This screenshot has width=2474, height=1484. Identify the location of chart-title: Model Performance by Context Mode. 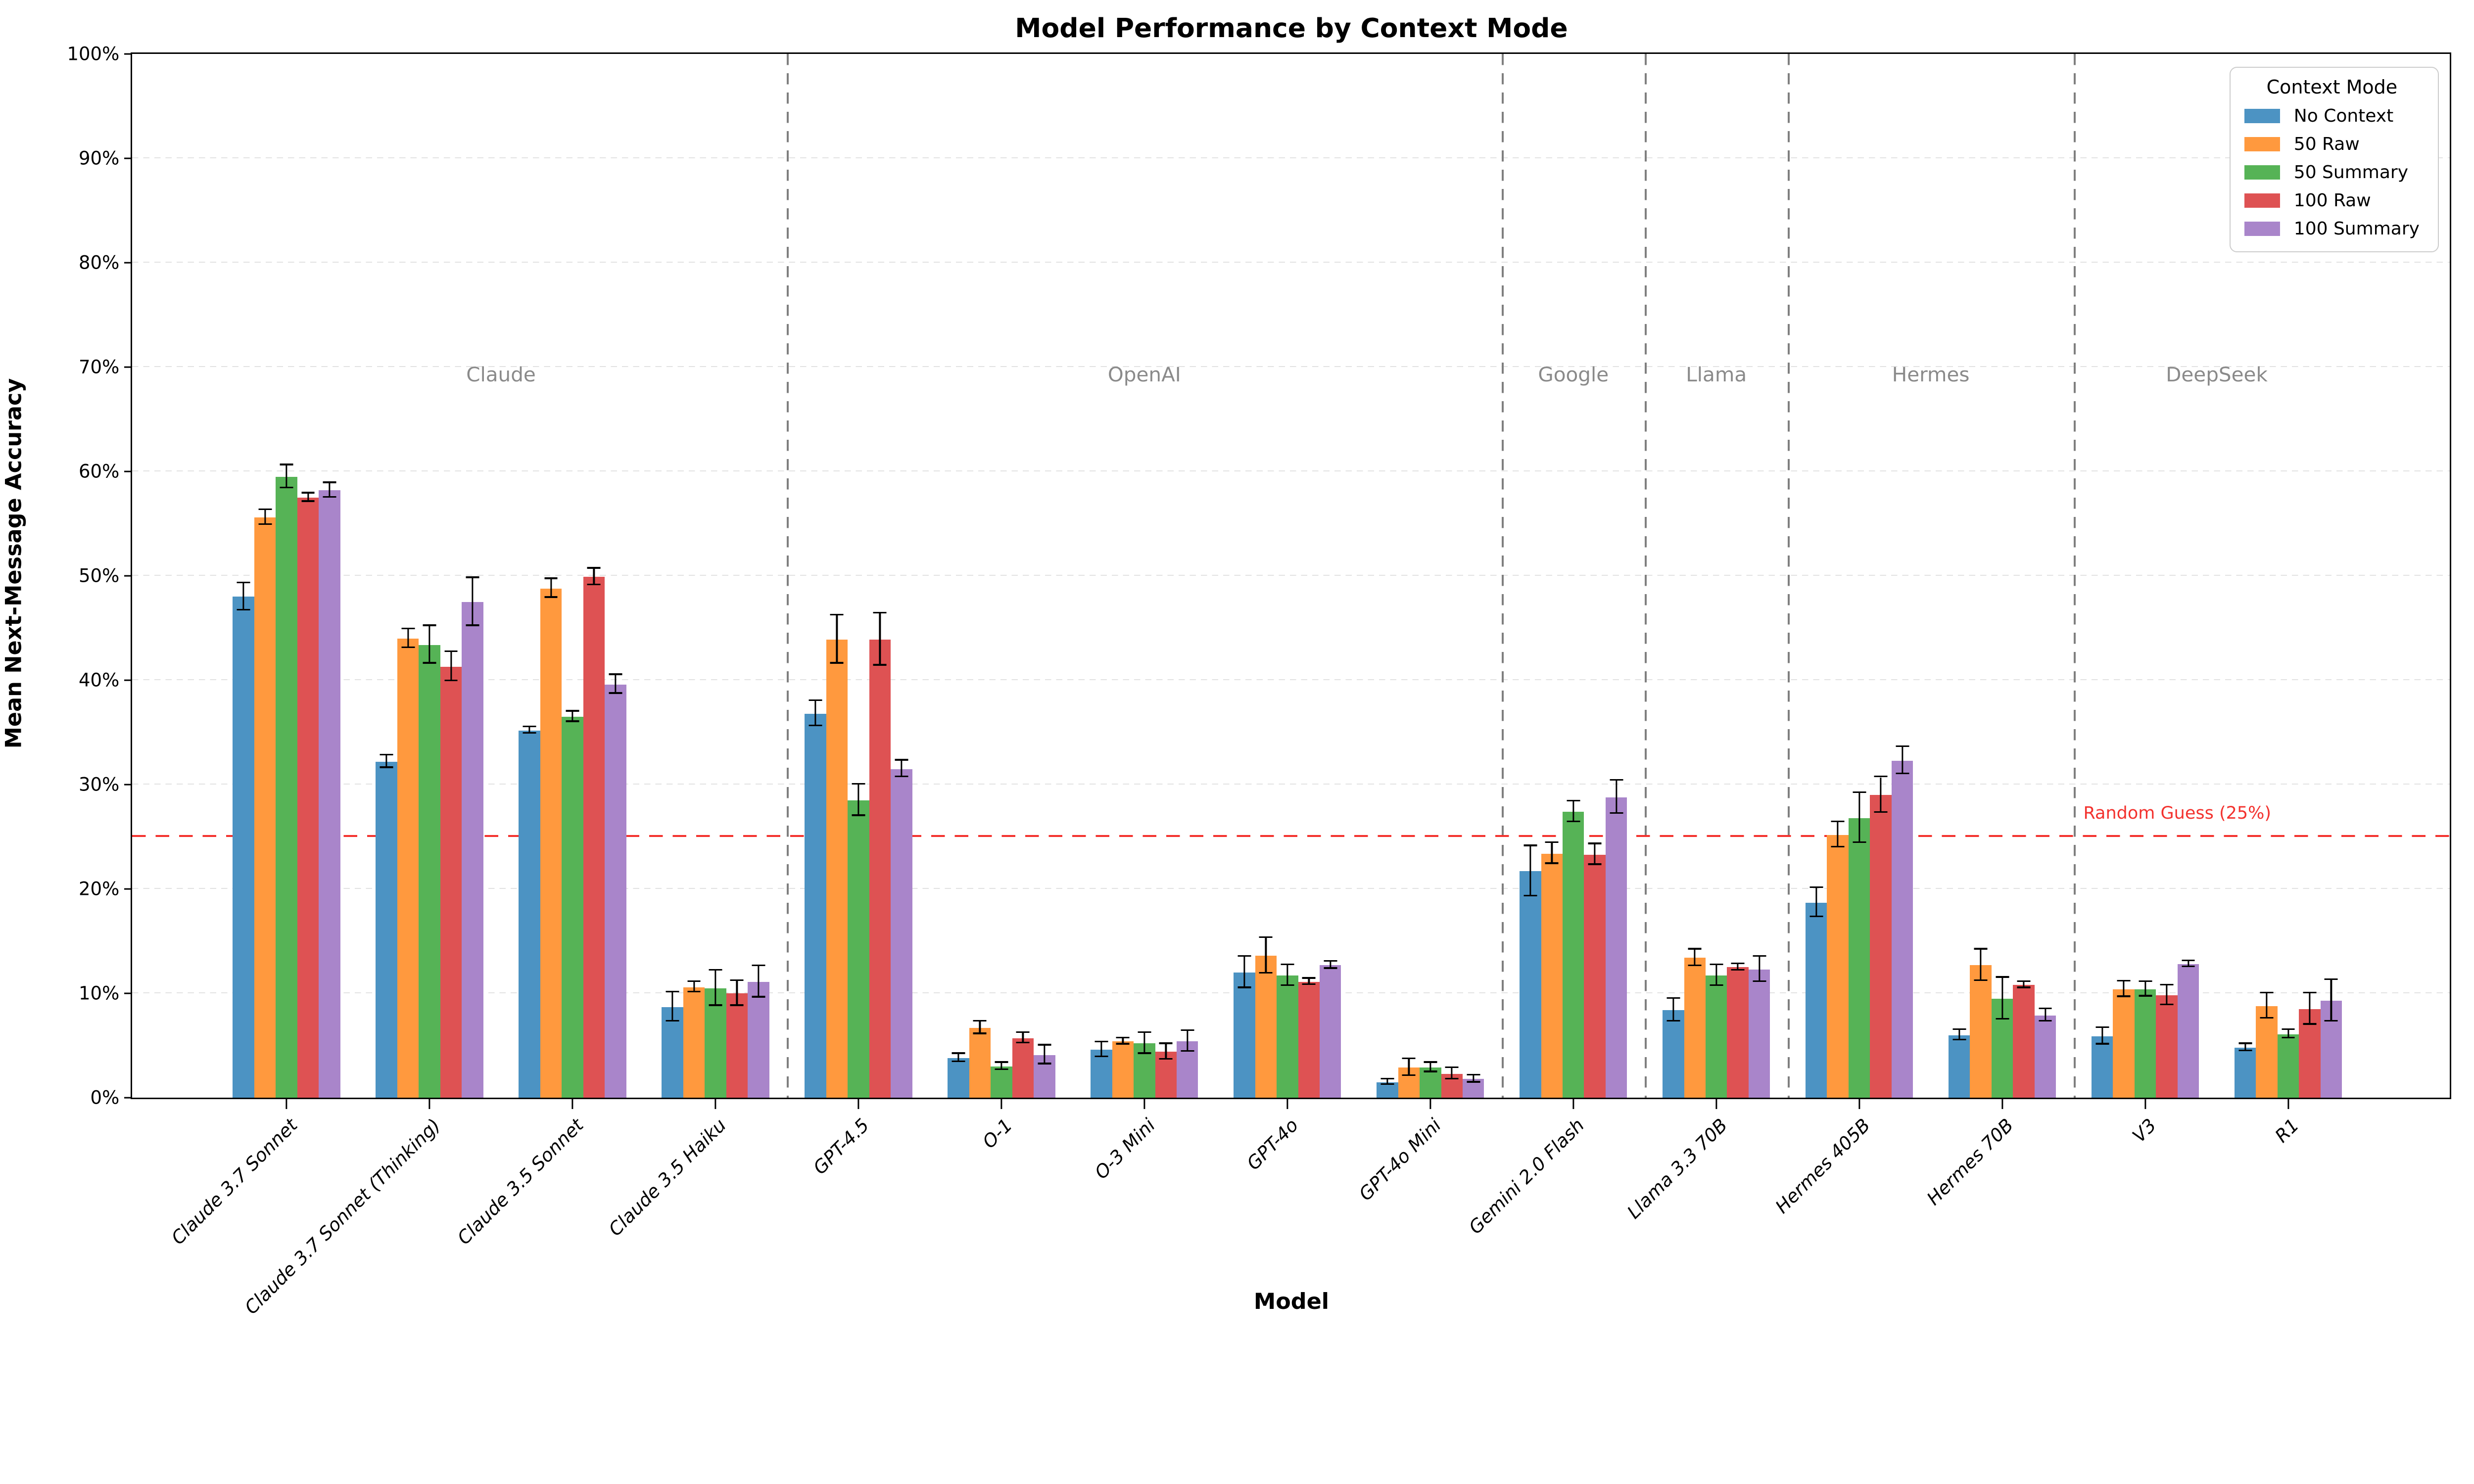
(1292, 28).